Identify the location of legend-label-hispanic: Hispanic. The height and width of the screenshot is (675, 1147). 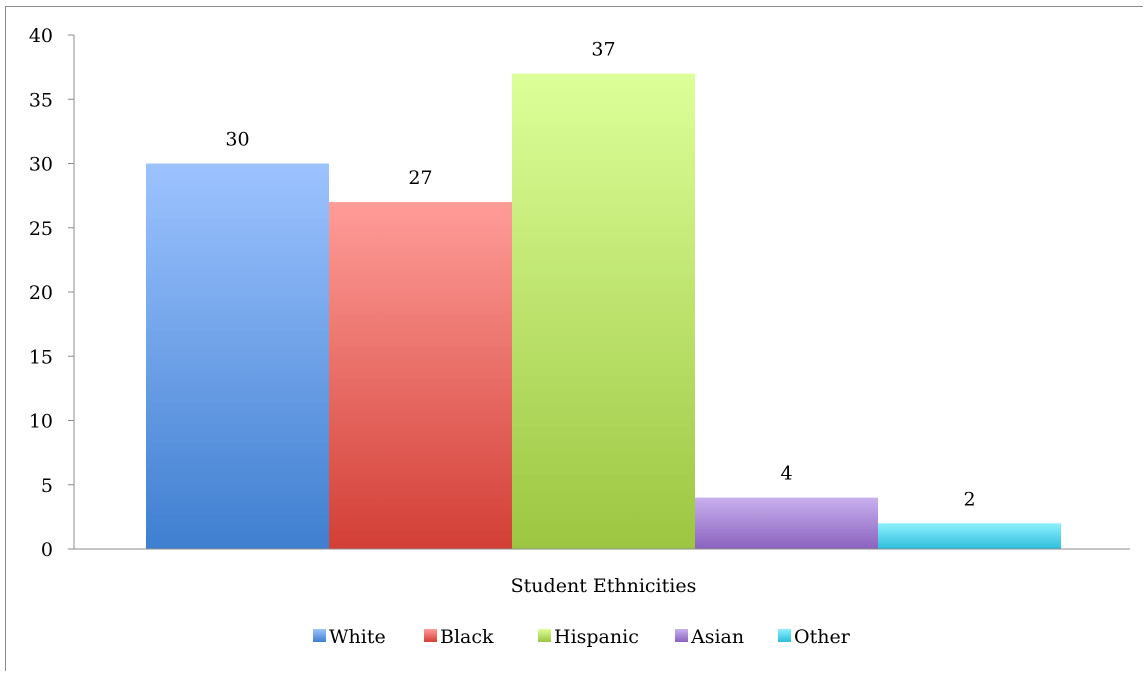
(596, 637).